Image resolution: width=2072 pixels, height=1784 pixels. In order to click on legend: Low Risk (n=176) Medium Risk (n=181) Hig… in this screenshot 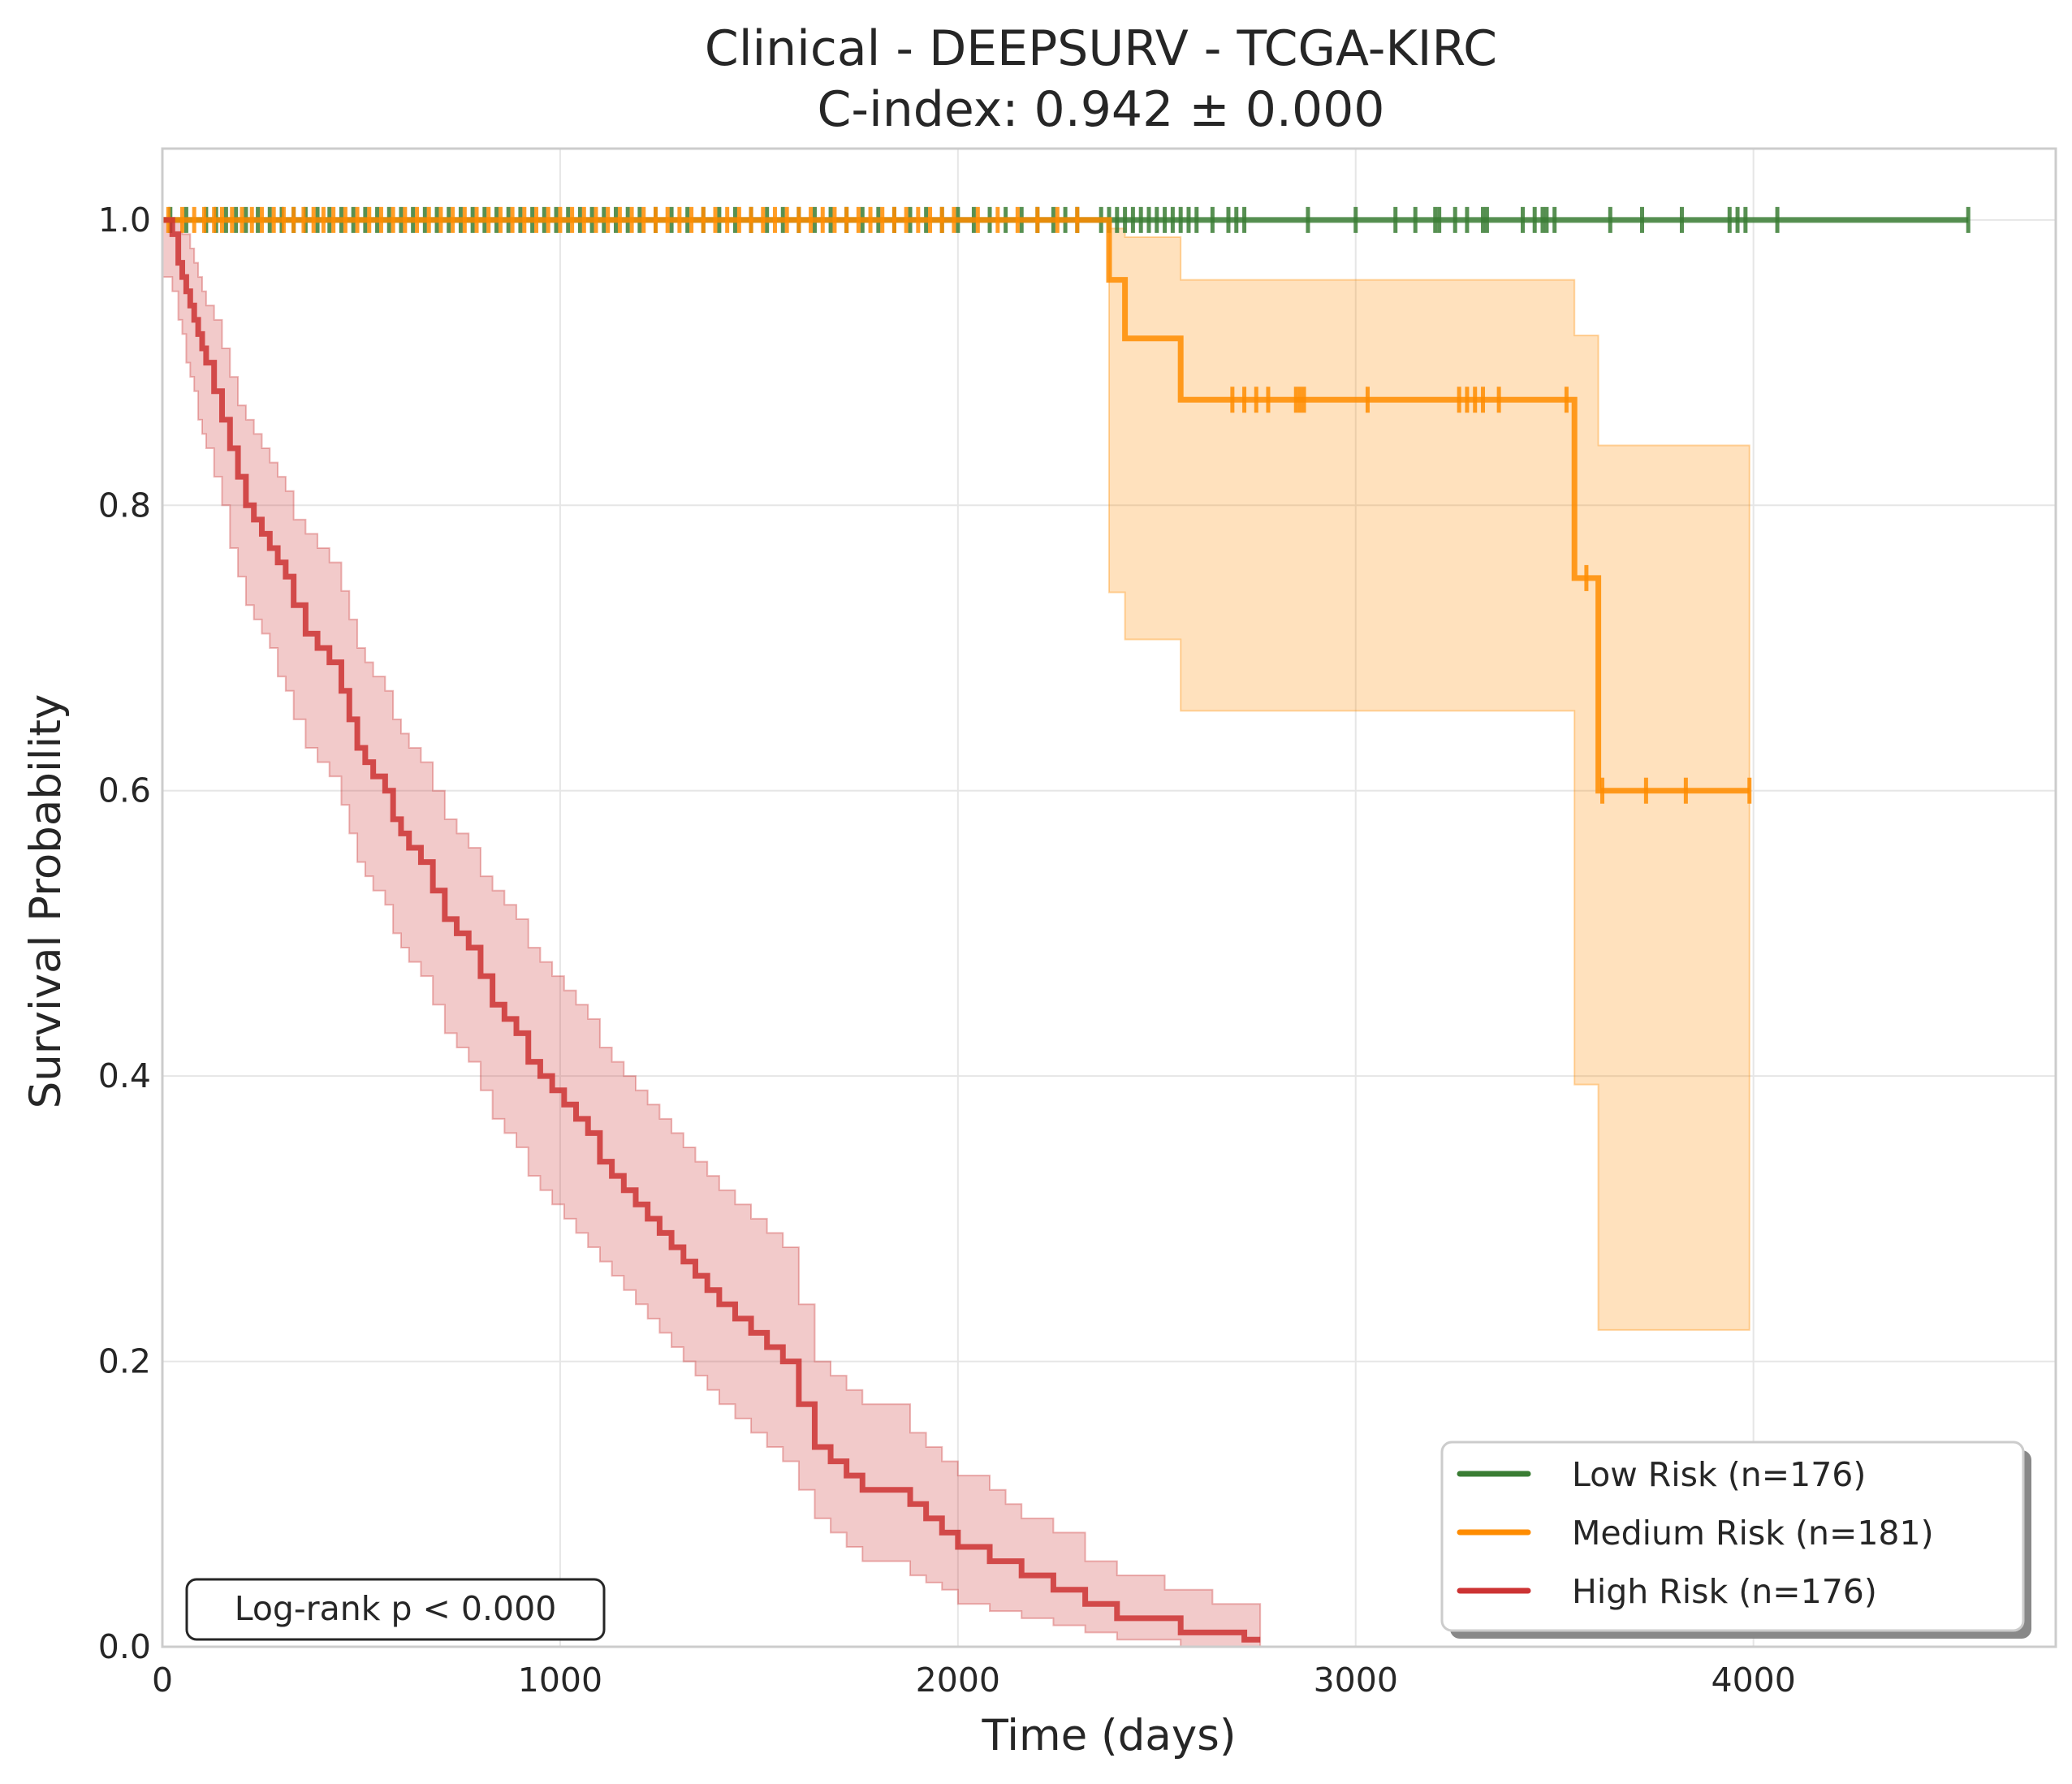, I will do `click(1735, 1540)`.